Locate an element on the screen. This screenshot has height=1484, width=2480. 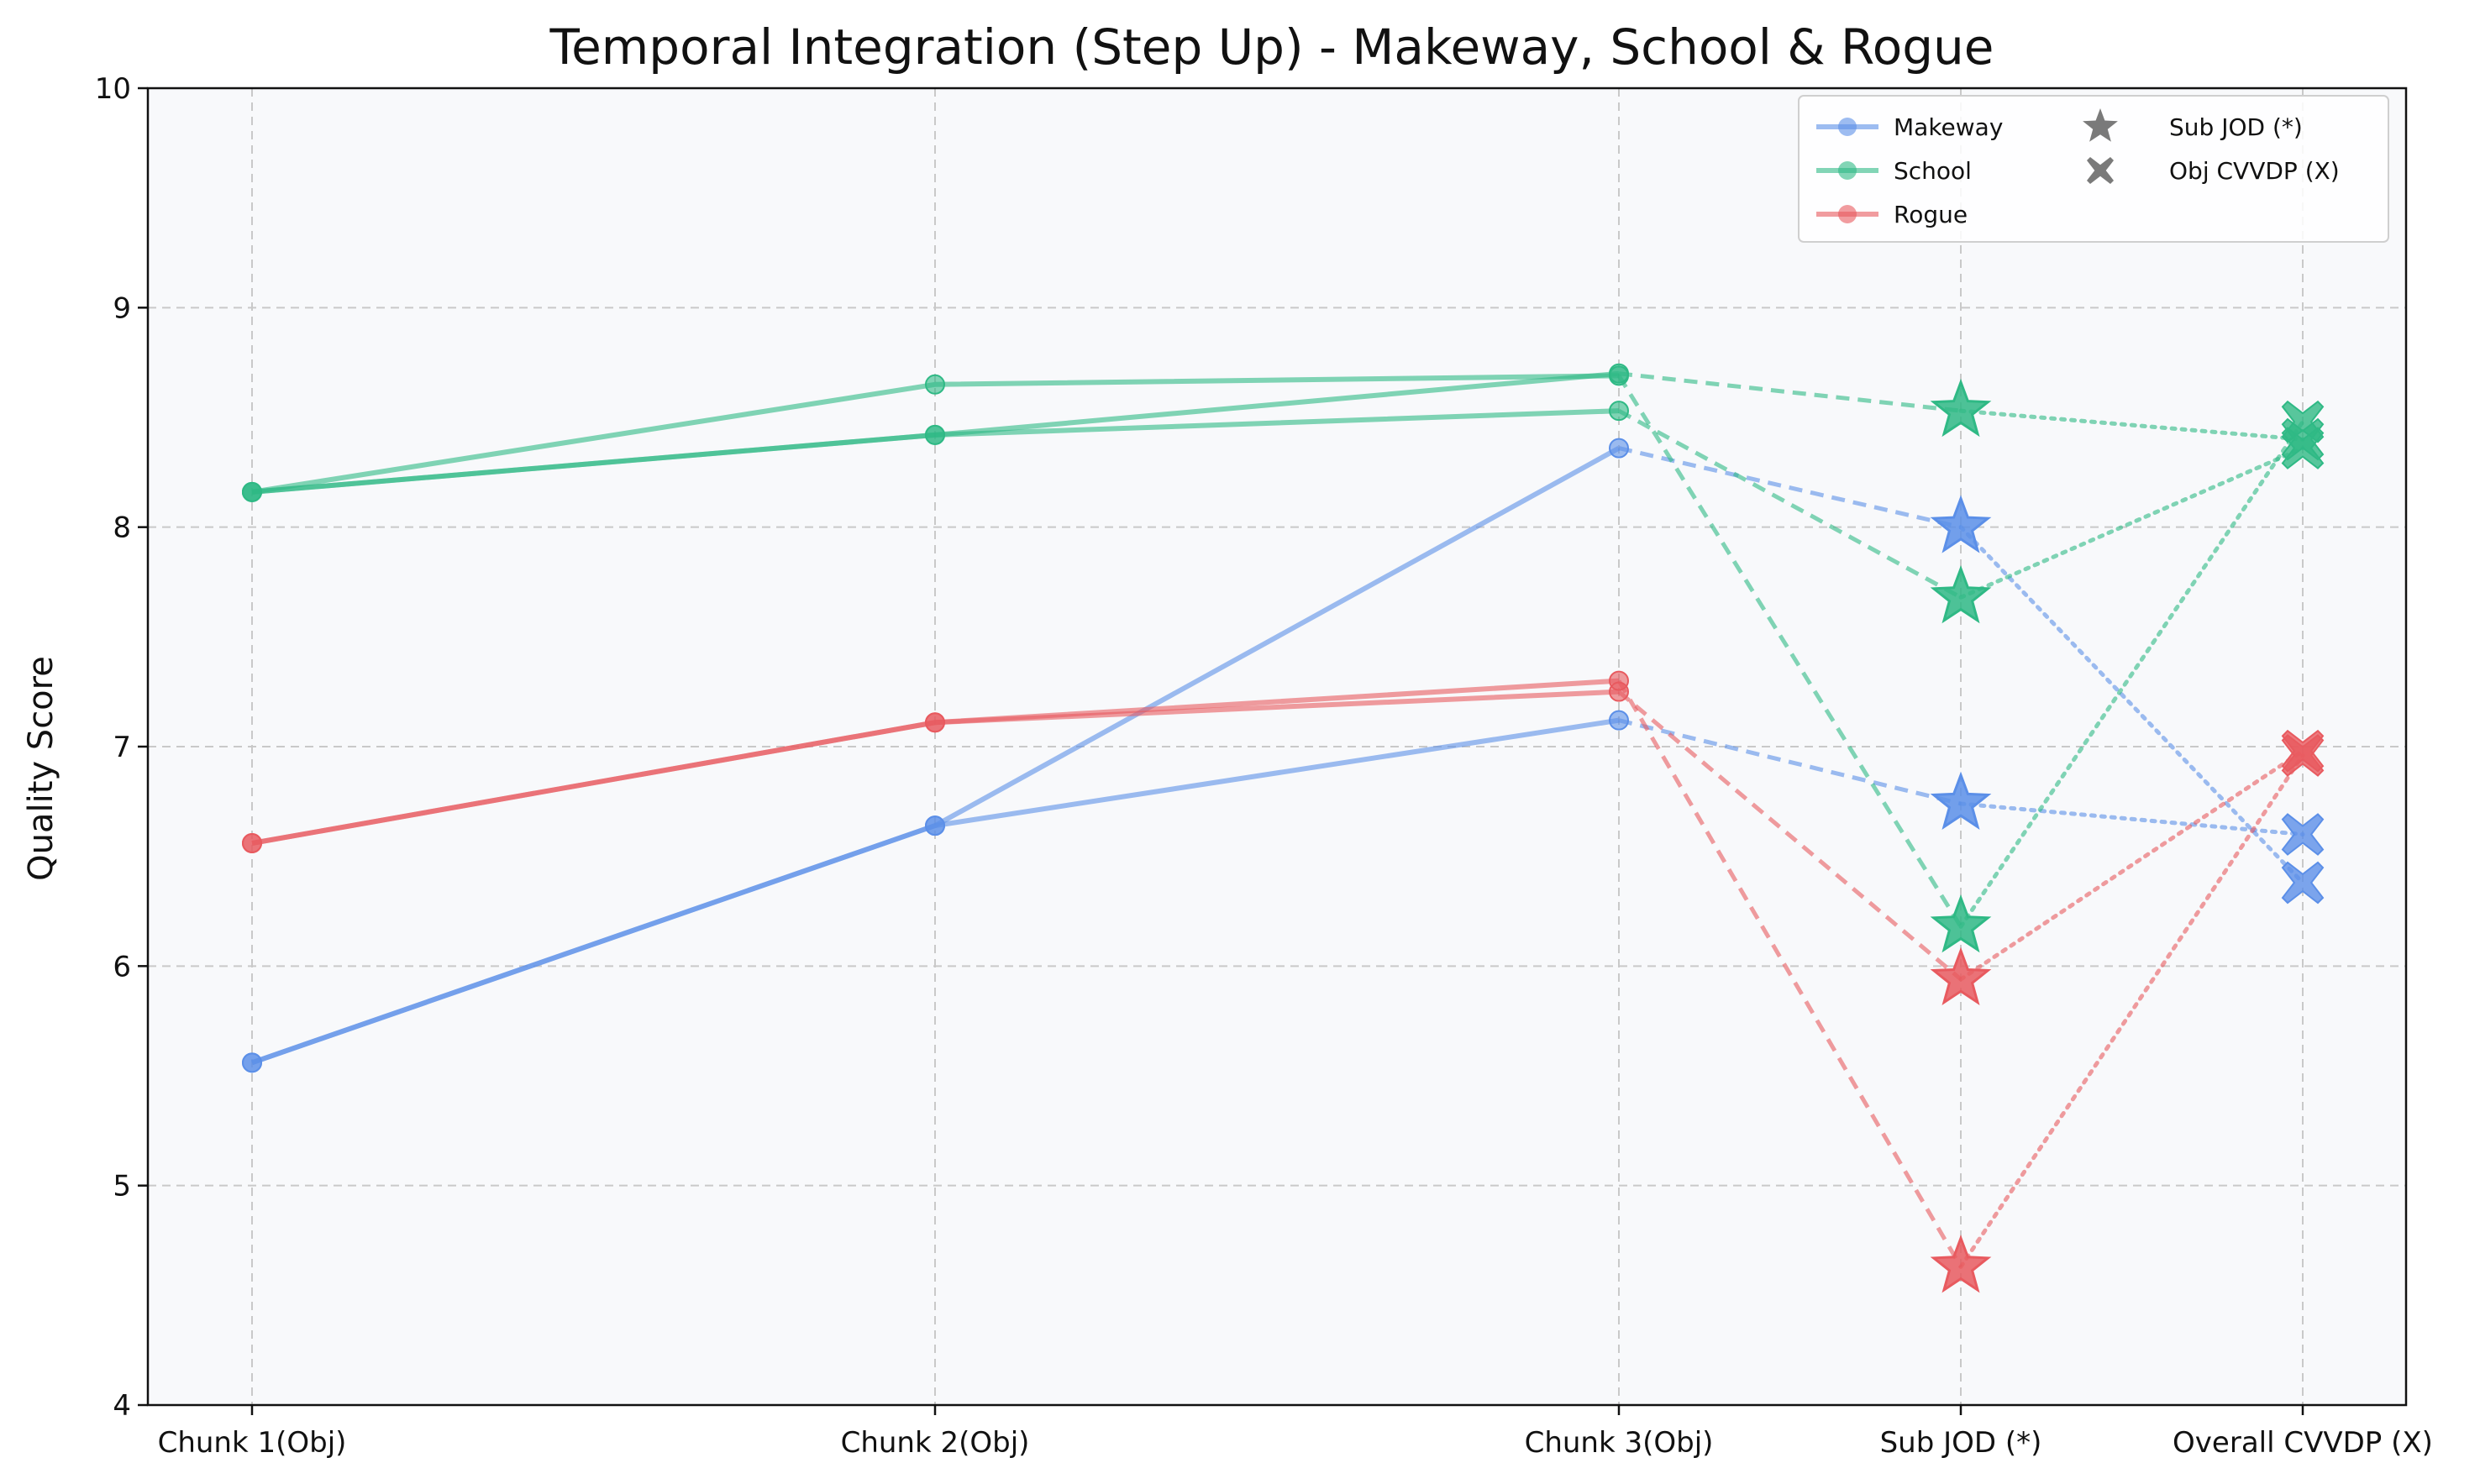
x-tick-label: Overall CVVDP (X) is located at coordinates (2303, 1443).